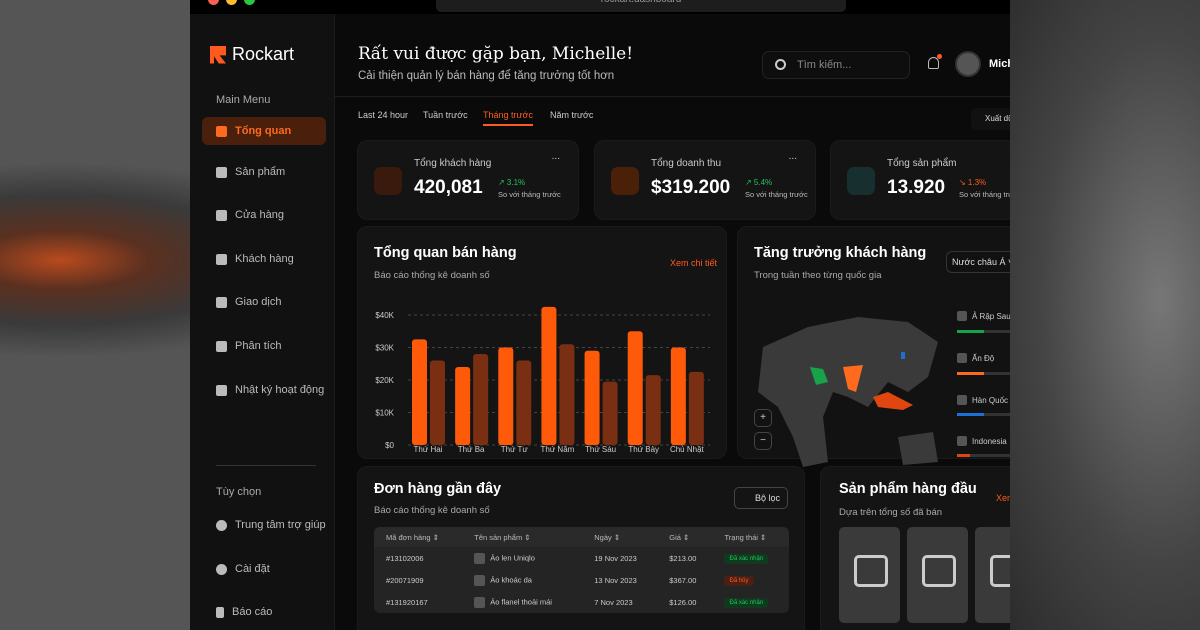  What do you see at coordinates (418, 537) in the screenshot?
I see `col-order-id: Mã đơn hàng ⇕` at bounding box center [418, 537].